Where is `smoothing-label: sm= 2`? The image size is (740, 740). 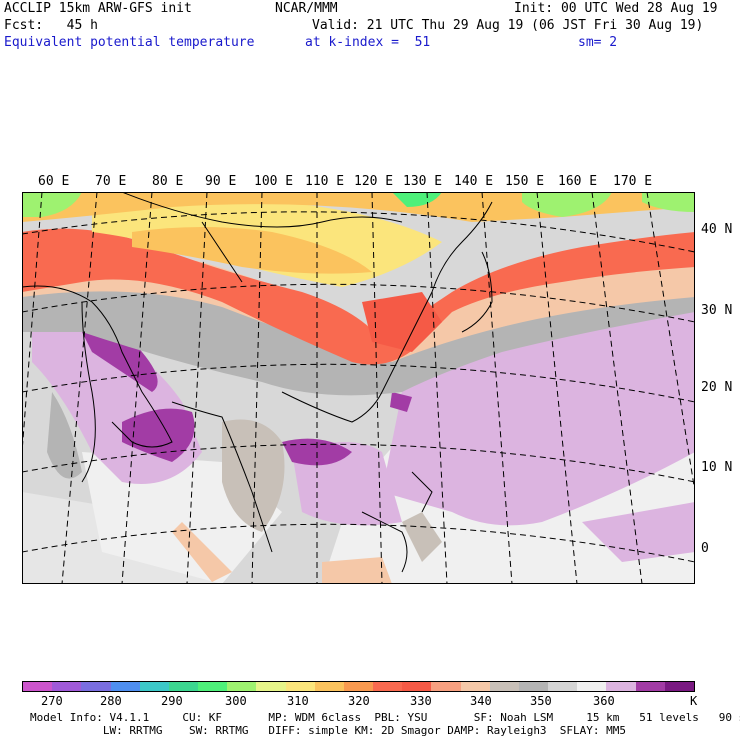
smoothing-label: sm= 2 is located at coordinates (598, 42).